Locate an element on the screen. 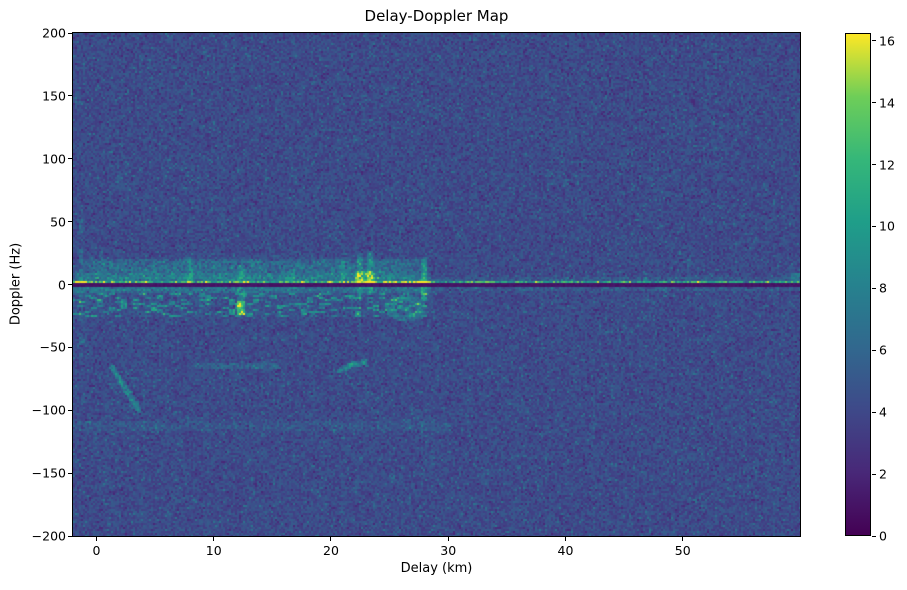  y-tick-label: −150 is located at coordinates (48, 473).